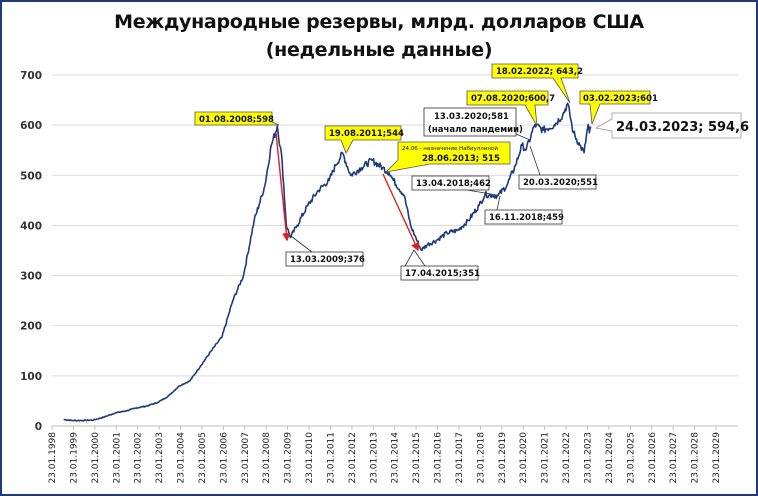 Image resolution: width=758 pixels, height=496 pixels. What do you see at coordinates (374, 458) in the screenshot?
I see `x-tick-label: 23.01.2013` at bounding box center [374, 458].